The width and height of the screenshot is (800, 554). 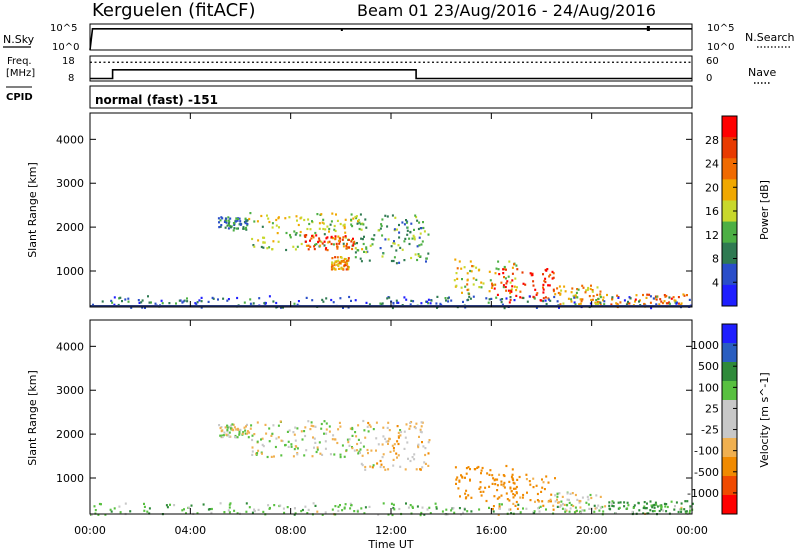 I want to click on nsky-label: N.Sky, so click(x=19, y=39).